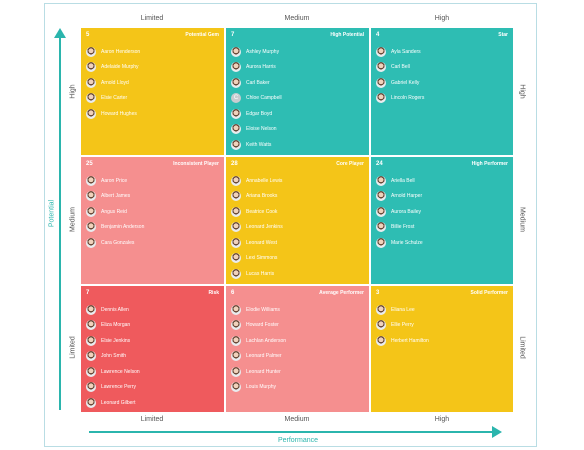  What do you see at coordinates (262, 196) in the screenshot?
I see `person-name: Ariana Brooks` at bounding box center [262, 196].